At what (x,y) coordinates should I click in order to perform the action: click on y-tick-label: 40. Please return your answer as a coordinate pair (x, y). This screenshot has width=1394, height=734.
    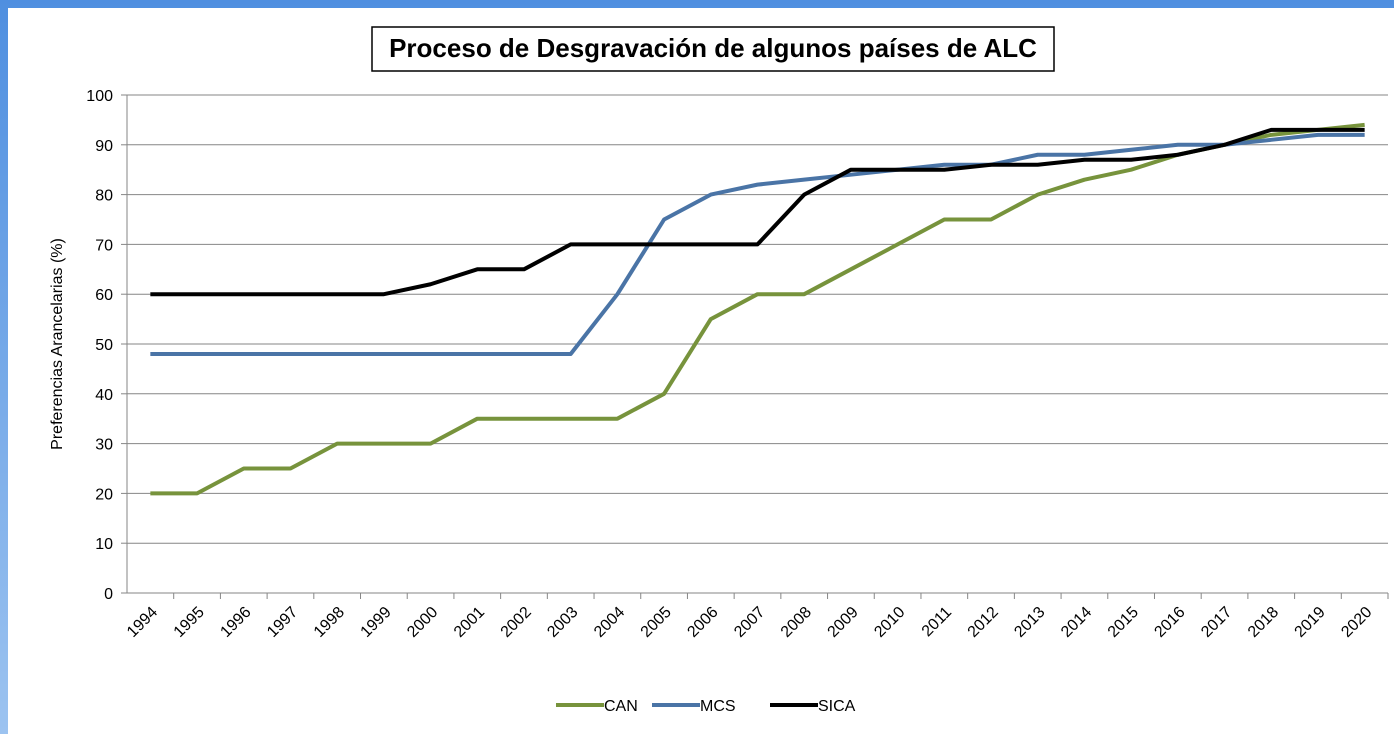
    Looking at the image, I should click on (104, 395).